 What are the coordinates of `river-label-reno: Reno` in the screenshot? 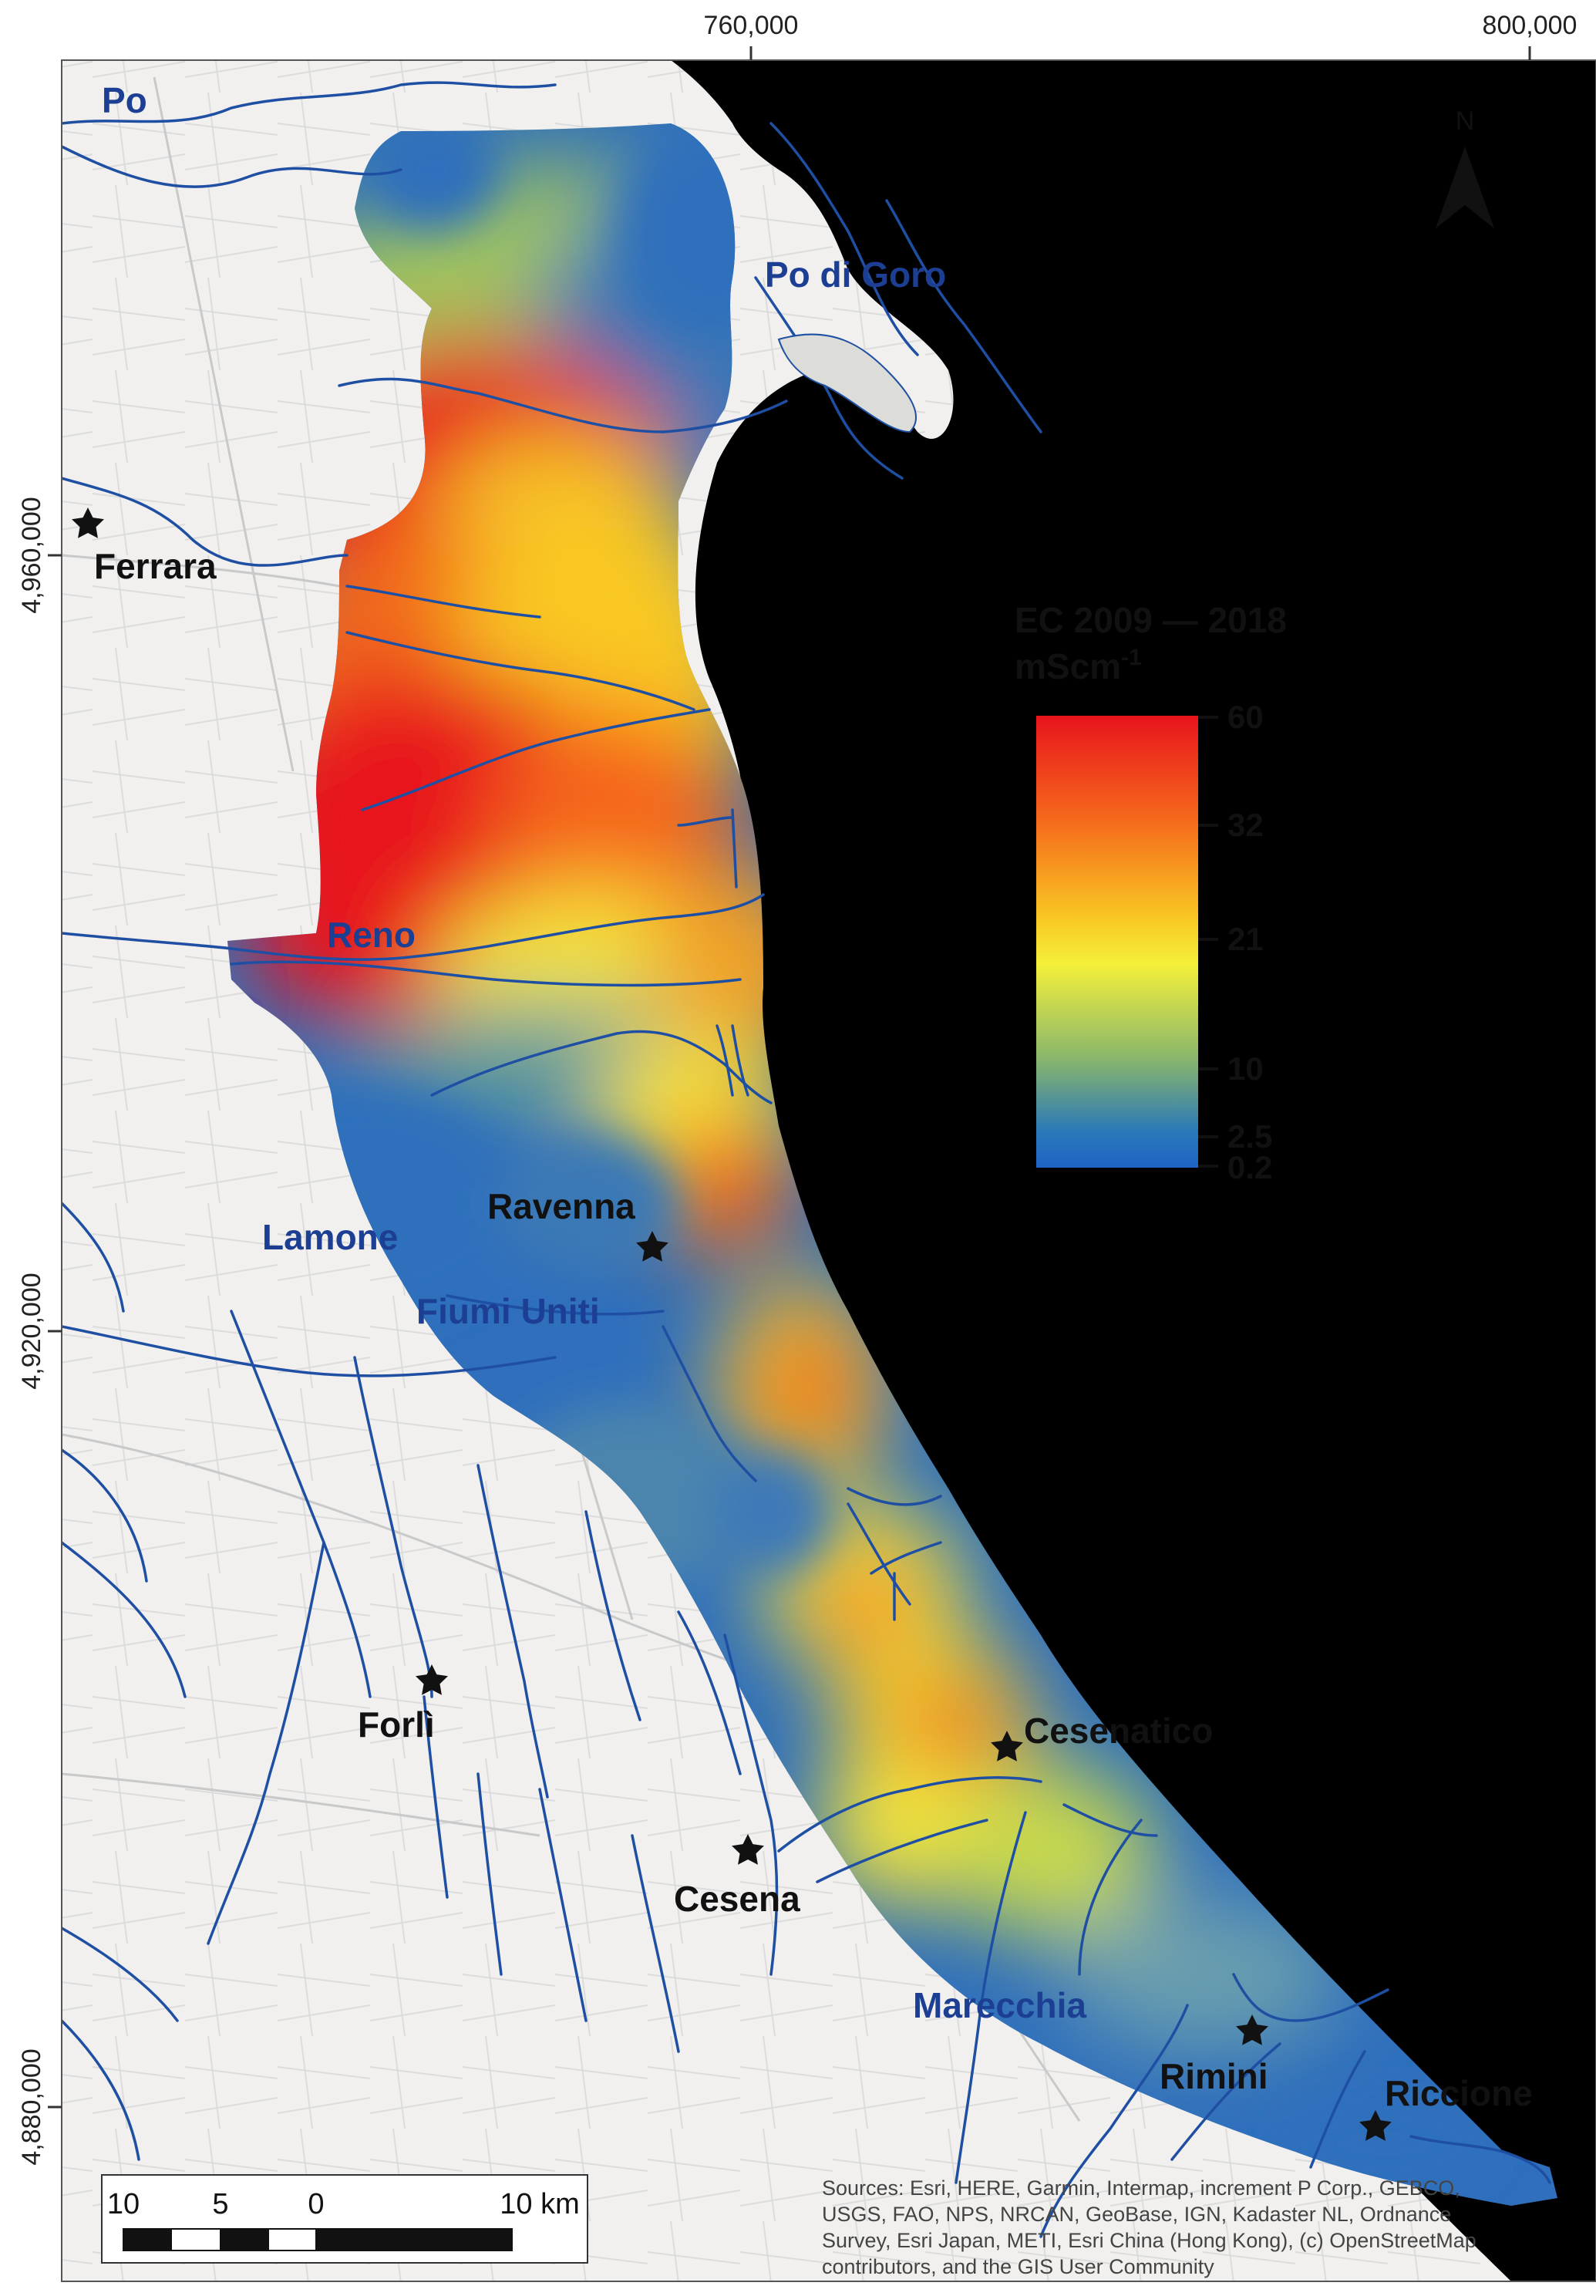 It's located at (372, 935).